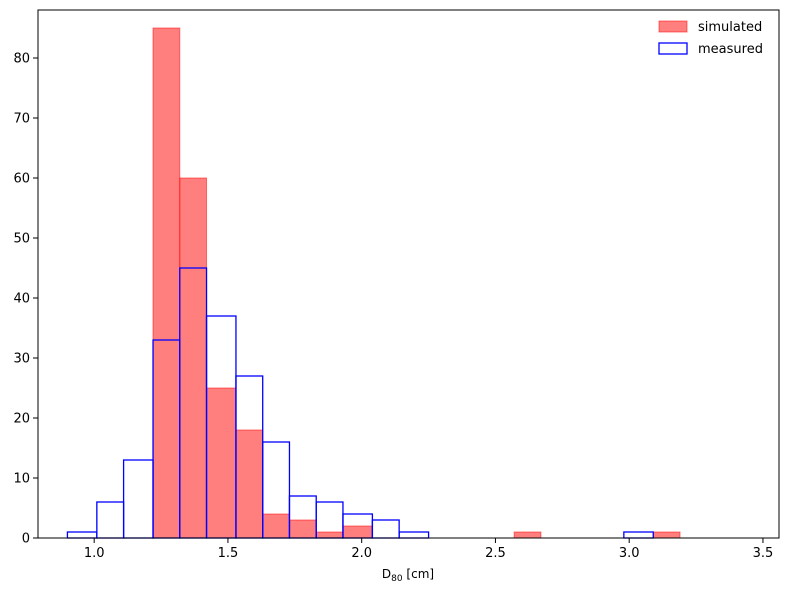 The height and width of the screenshot is (590, 790). I want to click on legend-label-measured: measured, so click(730, 49).